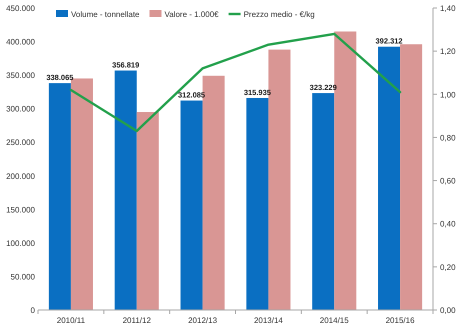 Image resolution: width=460 pixels, height=328 pixels. Describe the element at coordinates (448, 267) in the screenshot. I see `y2-tick-label: 0,20` at that location.